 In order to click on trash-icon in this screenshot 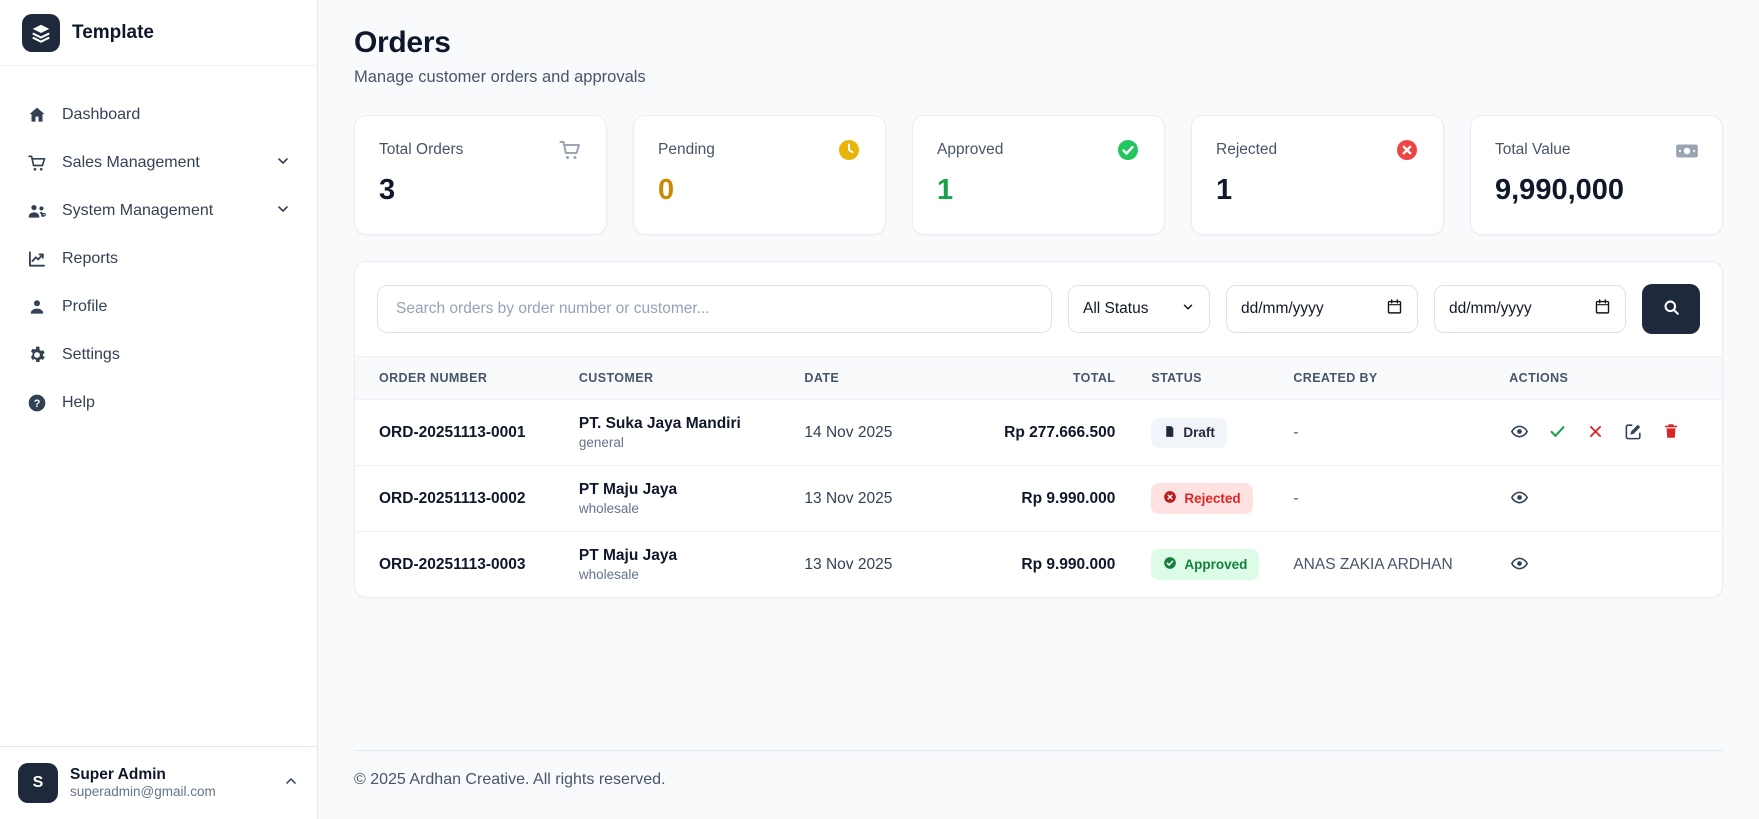, I will do `click(1671, 432)`.